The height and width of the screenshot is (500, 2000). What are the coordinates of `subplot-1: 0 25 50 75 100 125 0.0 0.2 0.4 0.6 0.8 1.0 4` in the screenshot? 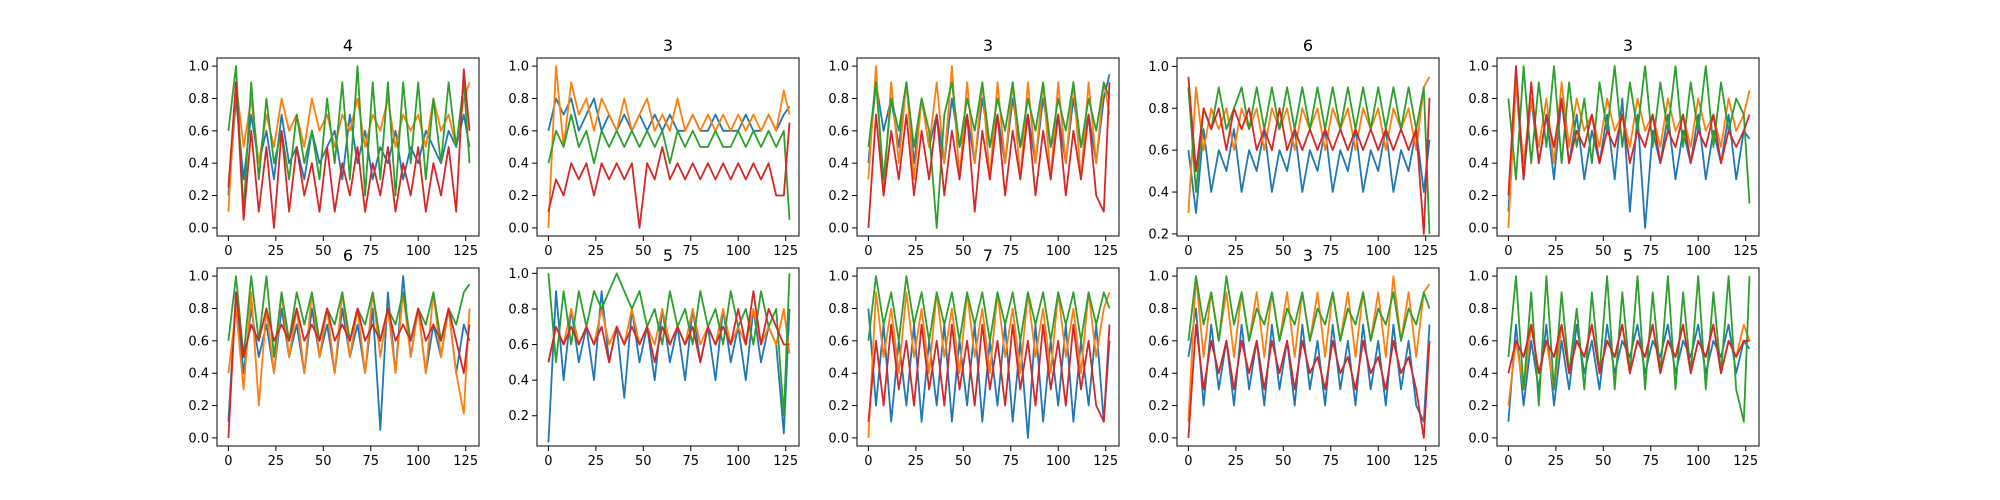 It's located at (334, 147).